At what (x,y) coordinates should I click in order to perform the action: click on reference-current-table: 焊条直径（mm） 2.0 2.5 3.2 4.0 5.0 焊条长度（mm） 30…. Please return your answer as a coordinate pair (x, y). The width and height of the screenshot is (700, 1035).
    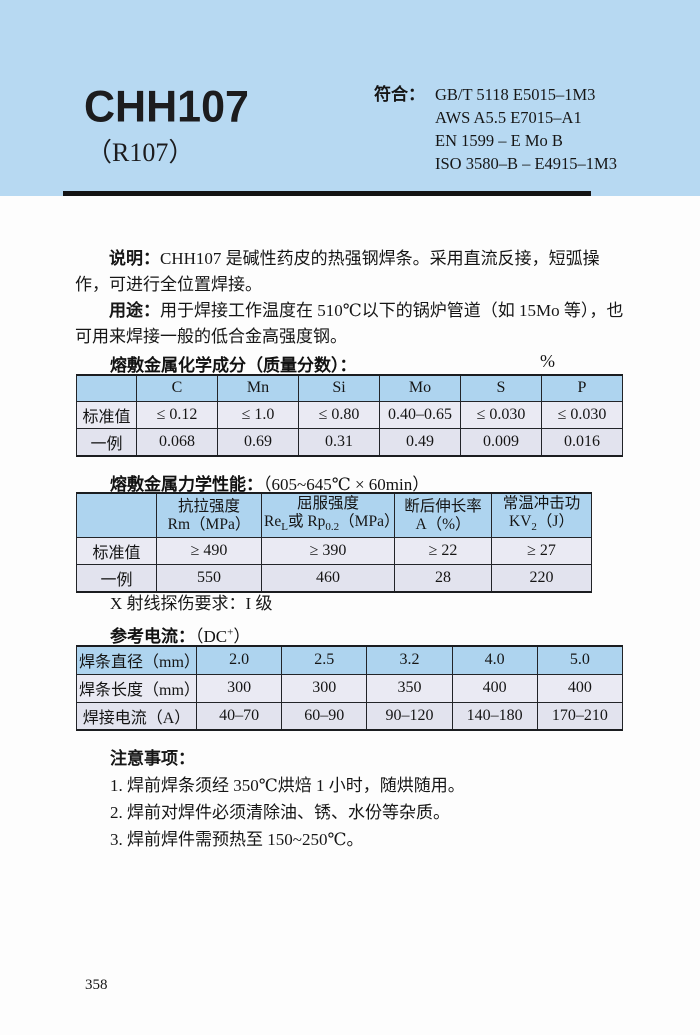
    Looking at the image, I should click on (350, 688).